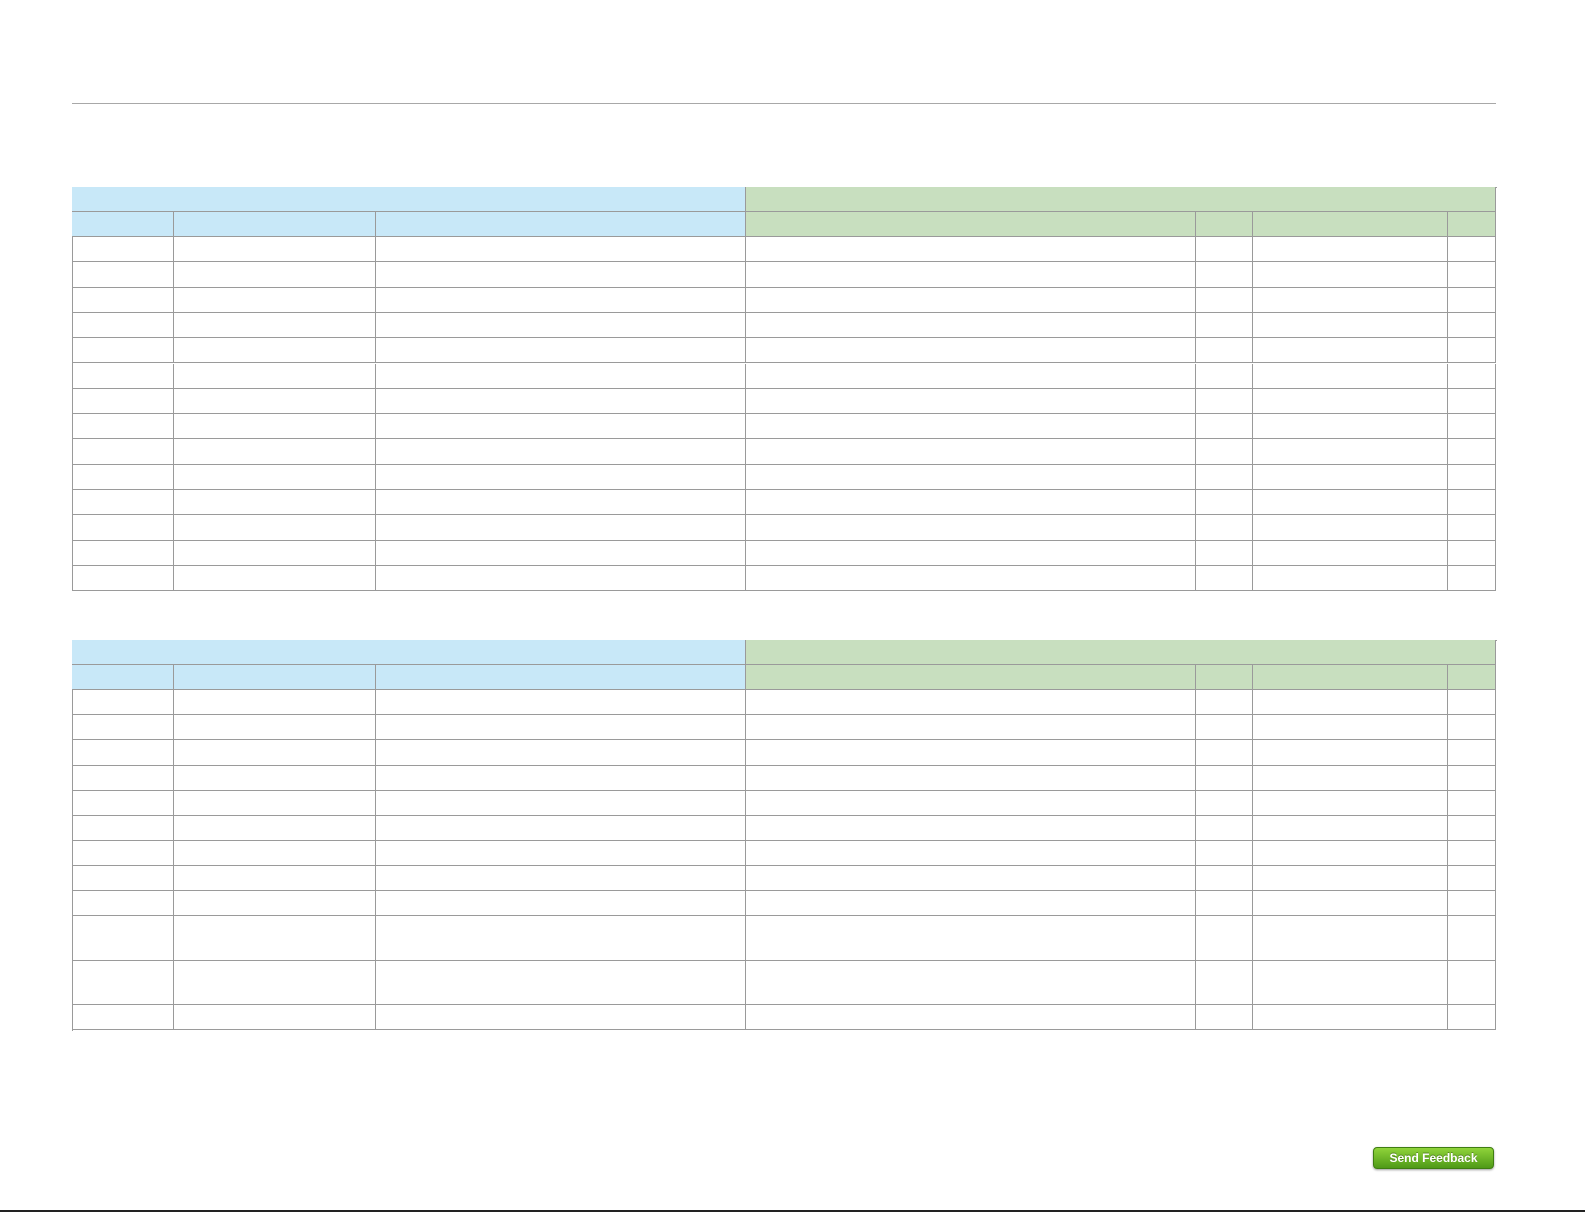  Describe the element at coordinates (792, 1211) in the screenshot. I see `bottom-border` at that location.